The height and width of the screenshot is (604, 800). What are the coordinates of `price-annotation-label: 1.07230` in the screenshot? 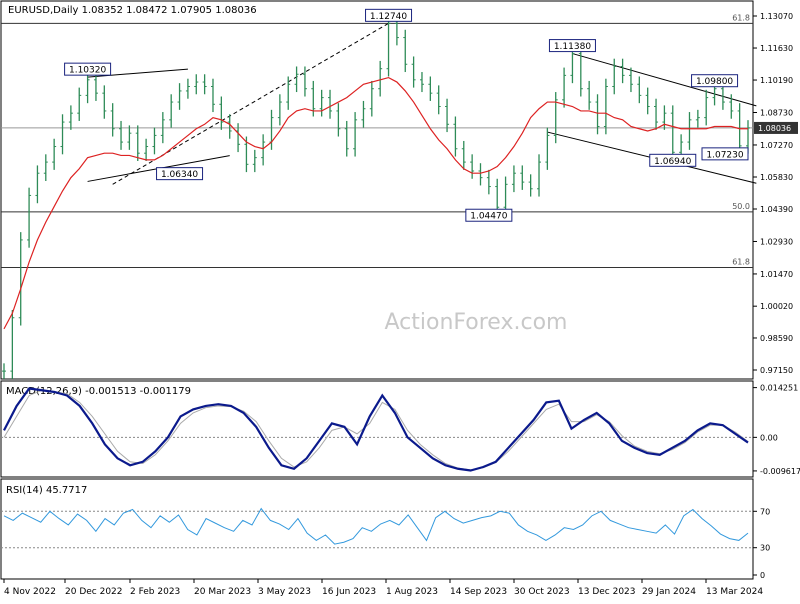 It's located at (724, 155).